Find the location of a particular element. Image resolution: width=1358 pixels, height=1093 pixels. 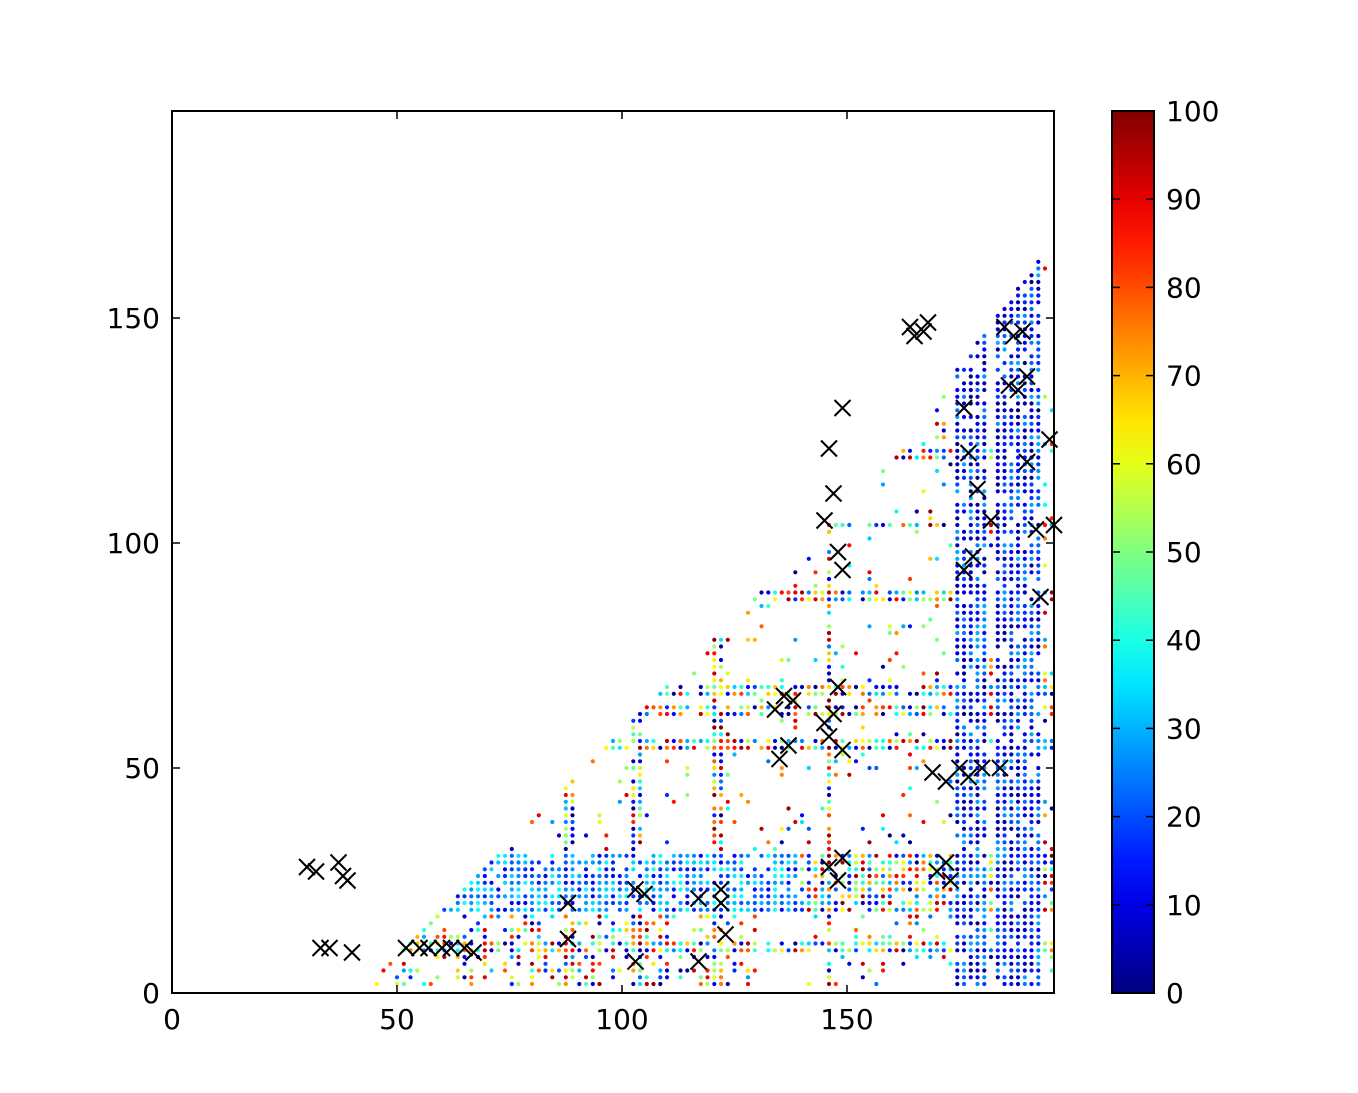

x-marker is located at coordinates (1036, 529).